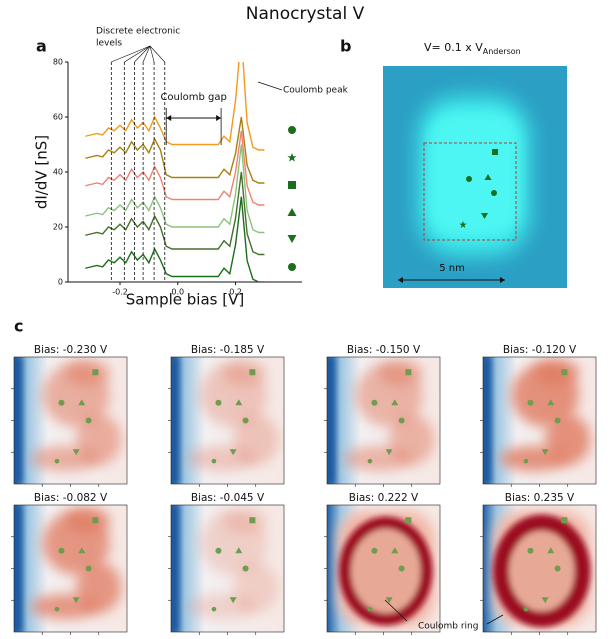 Image resolution: width=611 pixels, height=639 pixels. I want to click on scale-label: 5 nm, so click(452, 268).